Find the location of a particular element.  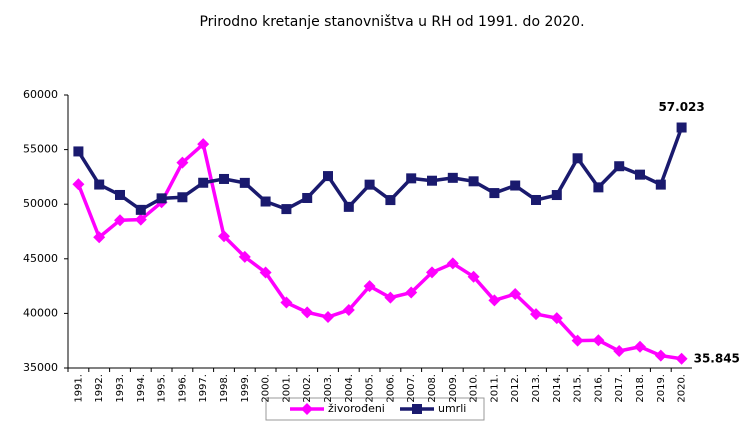

y-tick-label: 60000 is located at coordinates (40, 94).